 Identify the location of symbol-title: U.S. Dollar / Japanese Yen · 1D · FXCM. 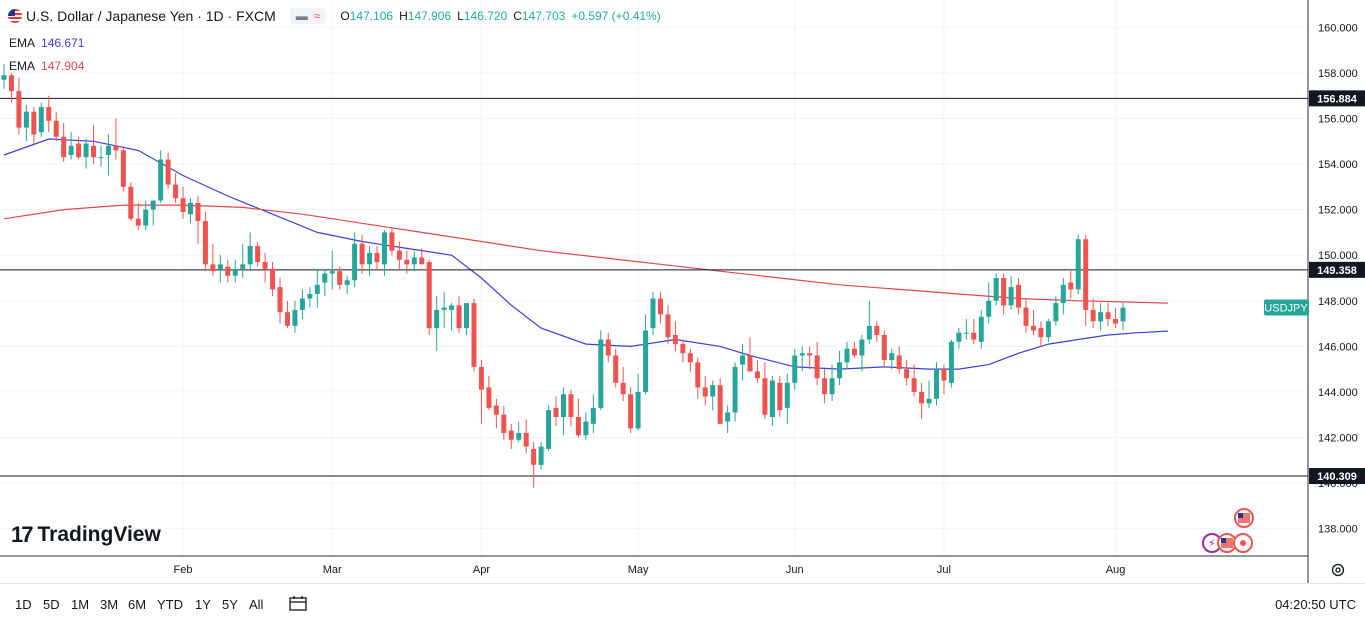
(151, 16).